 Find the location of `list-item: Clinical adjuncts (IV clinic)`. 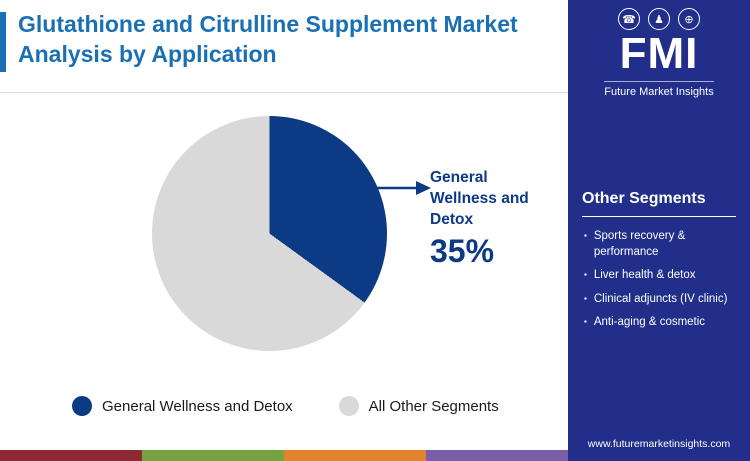

list-item: Clinical adjuncts (IV clinic) is located at coordinates (663, 300).